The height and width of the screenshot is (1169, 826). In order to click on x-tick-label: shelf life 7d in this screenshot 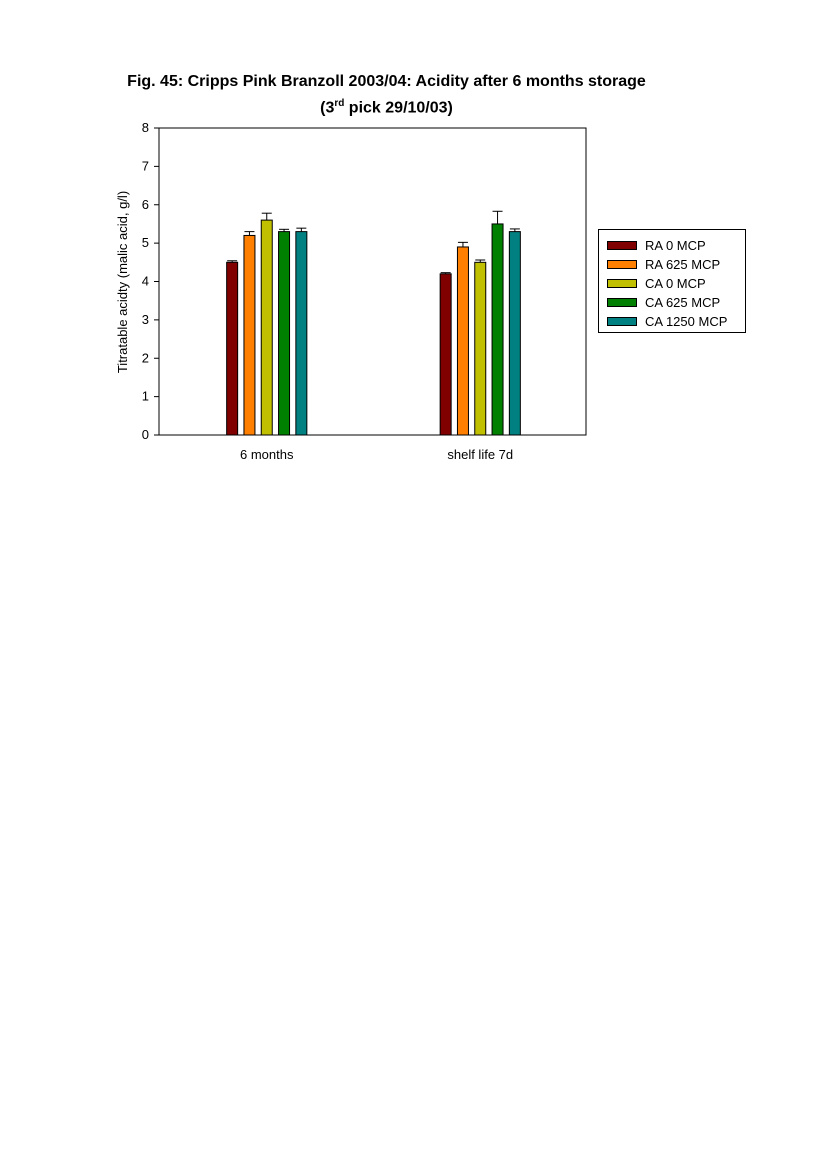, I will do `click(480, 454)`.